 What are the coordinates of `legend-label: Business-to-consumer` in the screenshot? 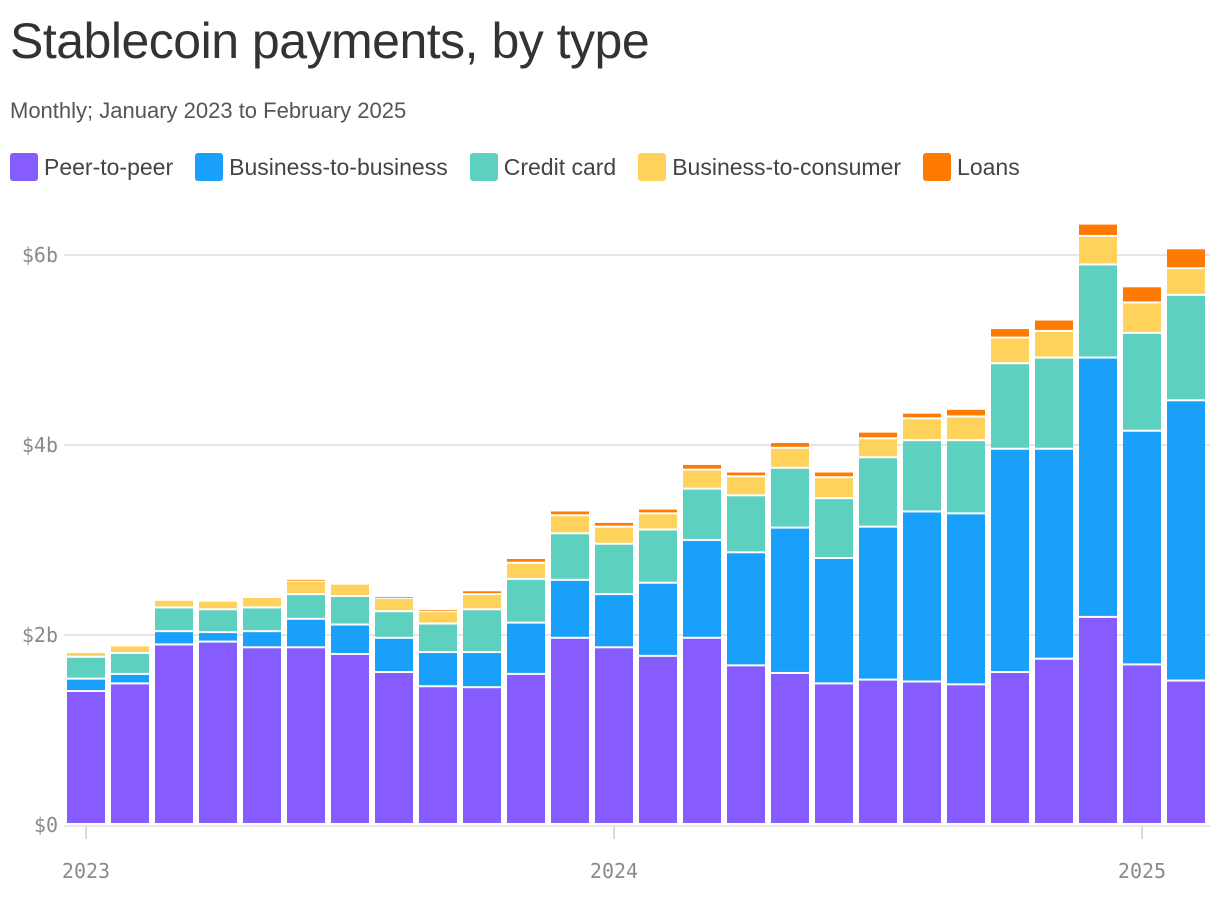 It's located at (787, 166).